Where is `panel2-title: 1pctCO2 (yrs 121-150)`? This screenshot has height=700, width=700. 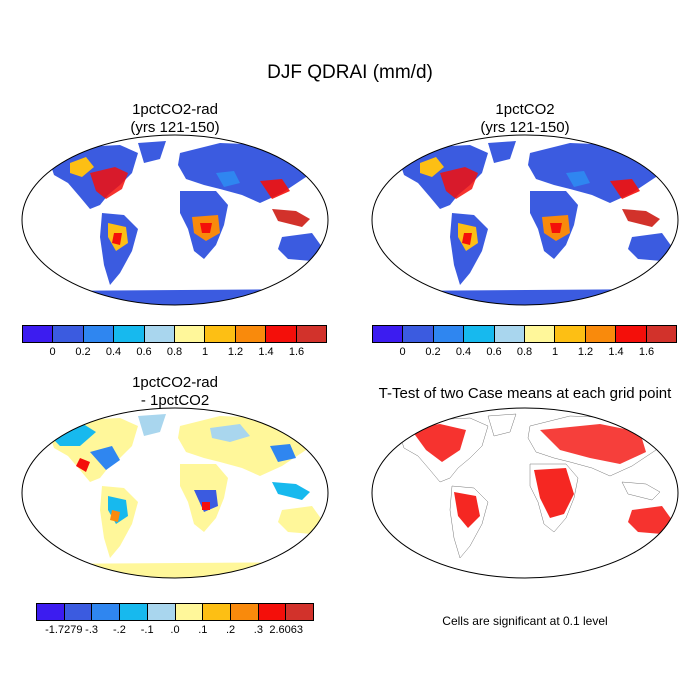
panel2-title: 1pctCO2 (yrs 121-150) is located at coordinates (525, 119).